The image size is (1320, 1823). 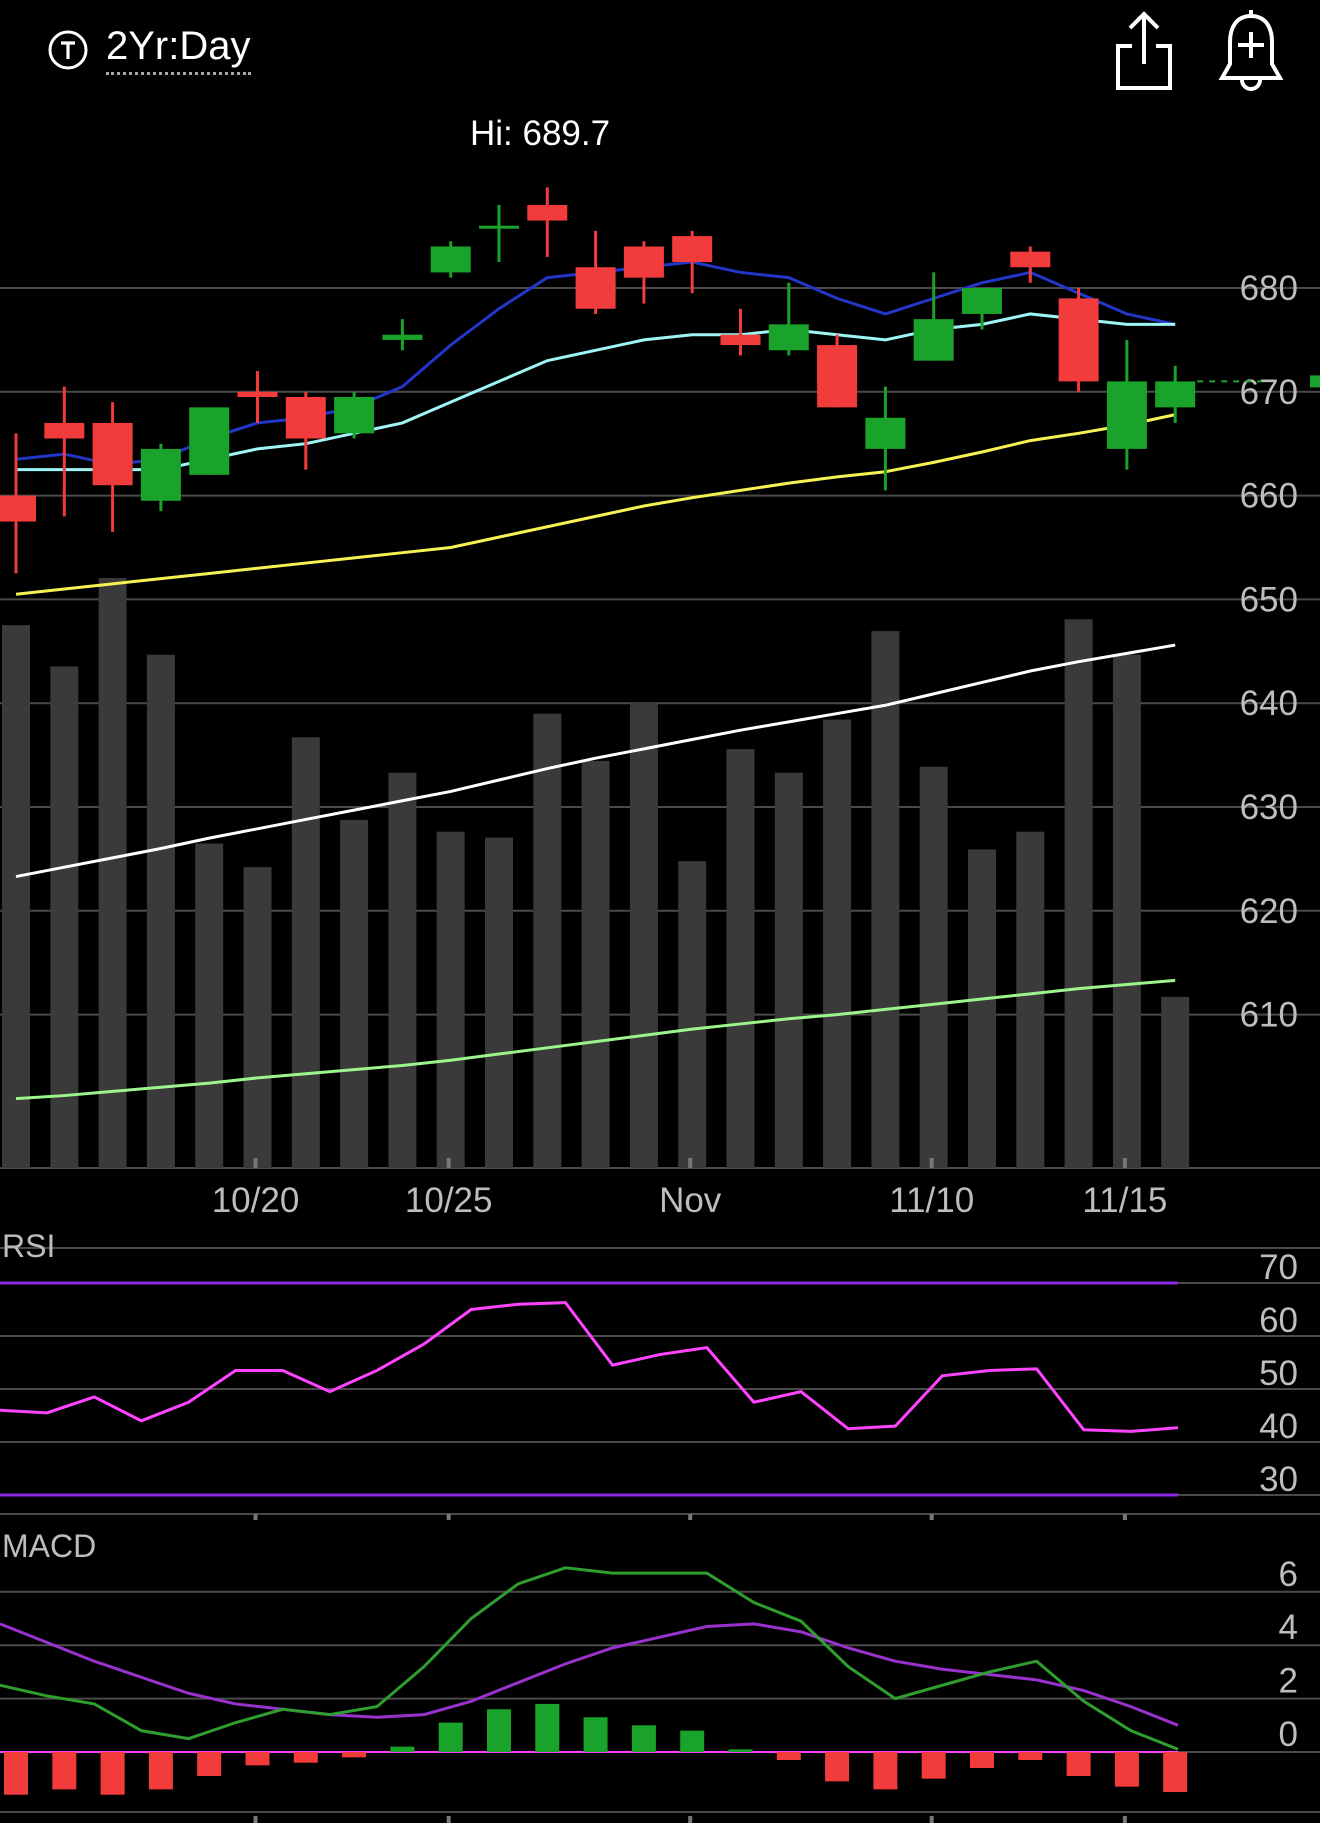 I want to click on macd-axis-label: 6, so click(x=1288, y=1574).